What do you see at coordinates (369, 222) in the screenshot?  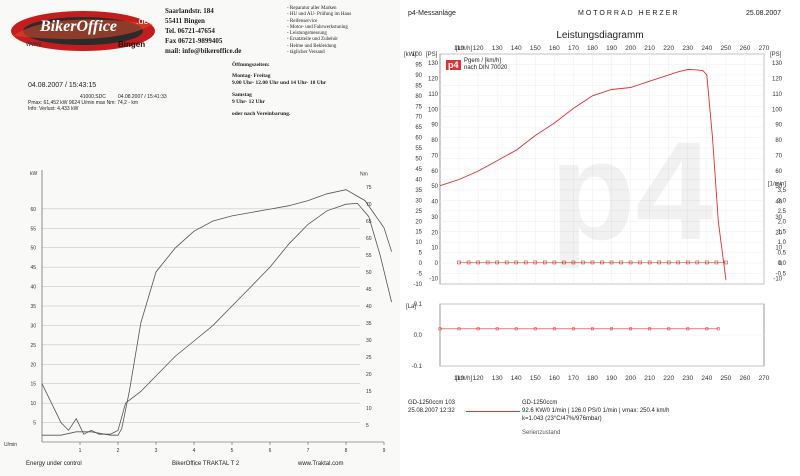 I see `y2-tick-label: 65` at bounding box center [369, 222].